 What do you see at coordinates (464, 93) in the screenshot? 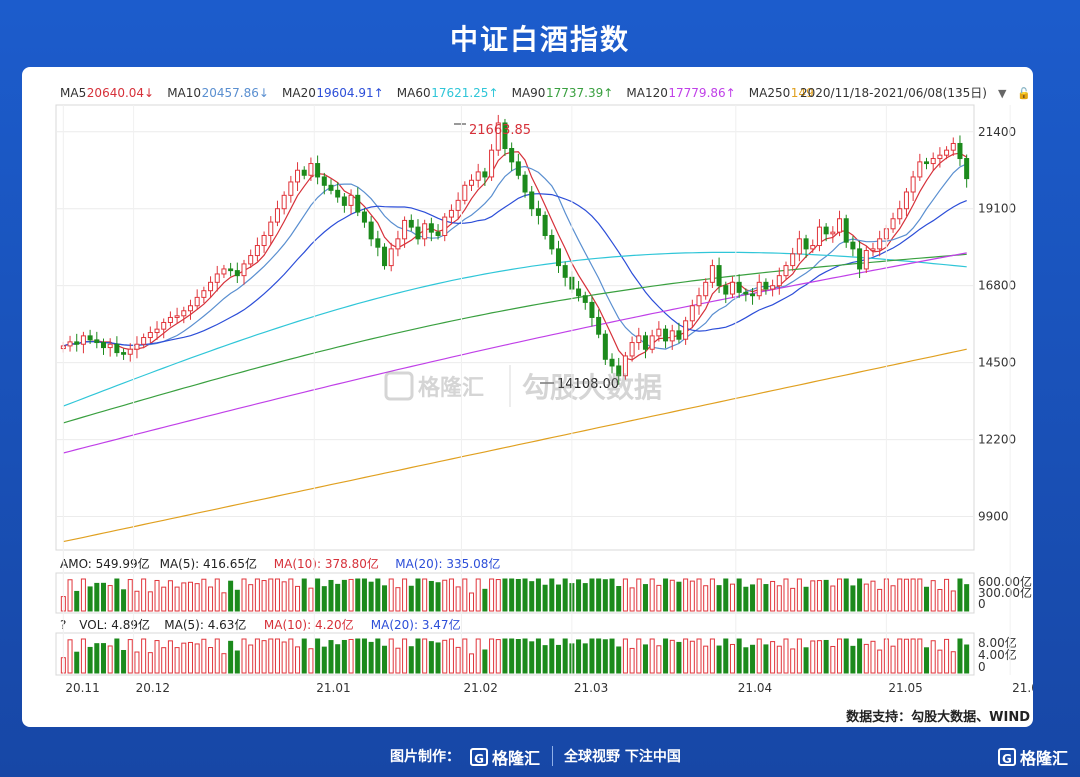
I see `ma-legend-value: 17621.25↑` at bounding box center [464, 93].